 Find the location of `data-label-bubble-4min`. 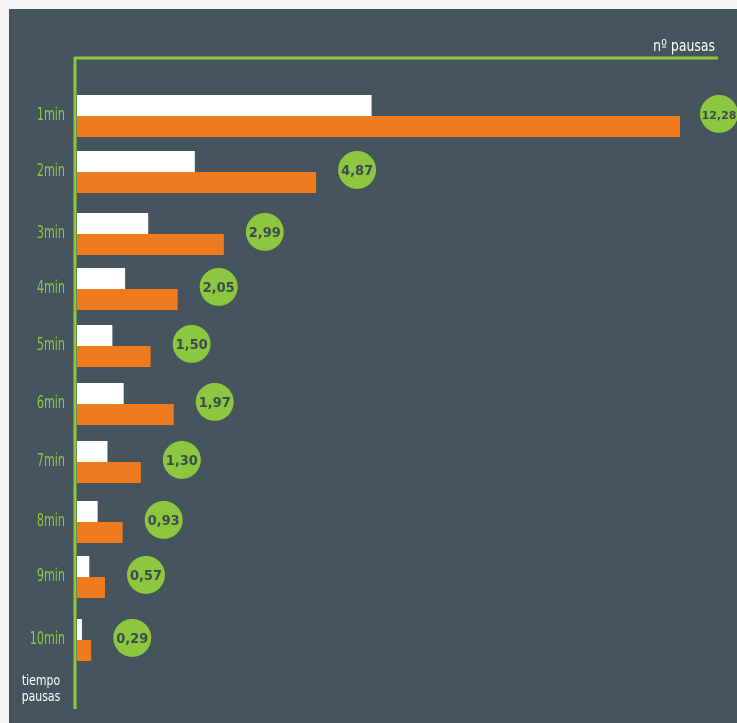

data-label-bubble-4min is located at coordinates (218, 286).